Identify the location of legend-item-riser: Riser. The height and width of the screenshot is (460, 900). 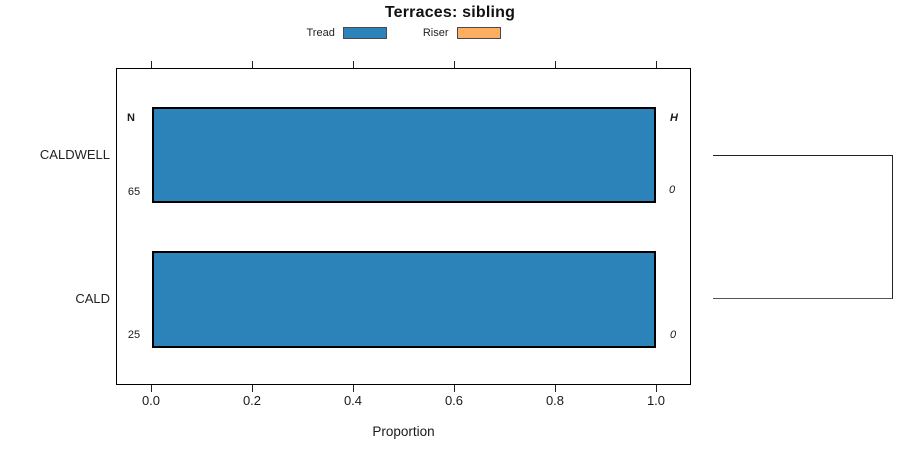
(462, 33).